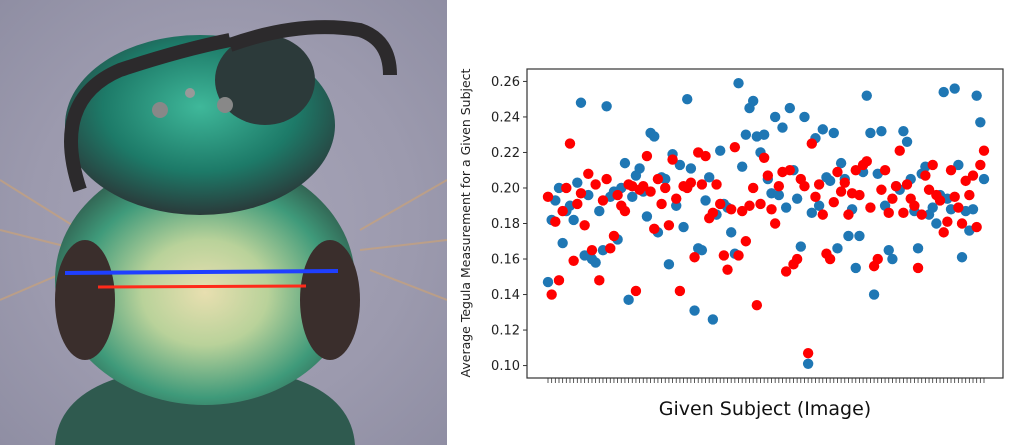 Image resolution: width=1024 pixels, height=445 pixels. I want to click on y-tick-label: 0.12, so click(505, 331).